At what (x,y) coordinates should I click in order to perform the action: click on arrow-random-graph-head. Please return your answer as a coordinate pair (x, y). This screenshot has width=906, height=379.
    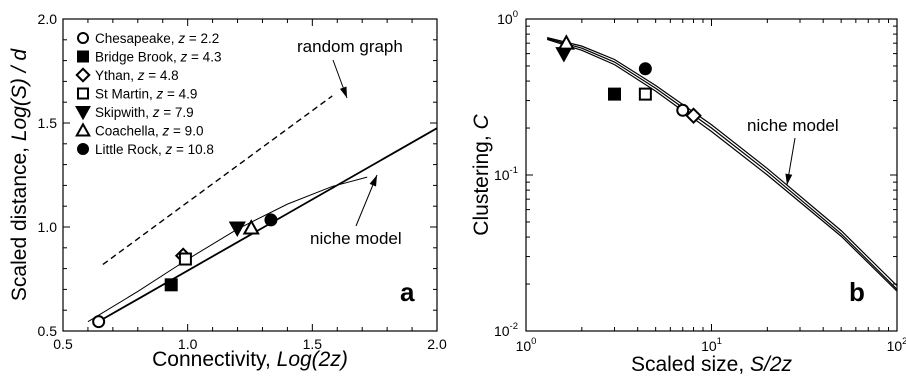
    Looking at the image, I should click on (343, 92).